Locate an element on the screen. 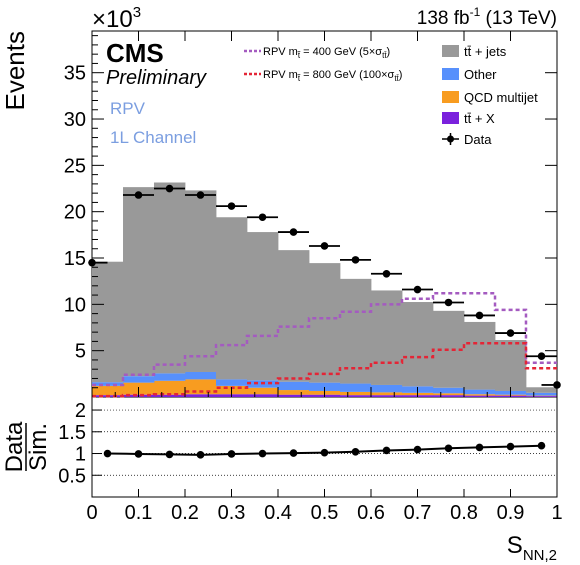 This screenshot has height=565, width=580. legend-data-marker is located at coordinates (450, 139).